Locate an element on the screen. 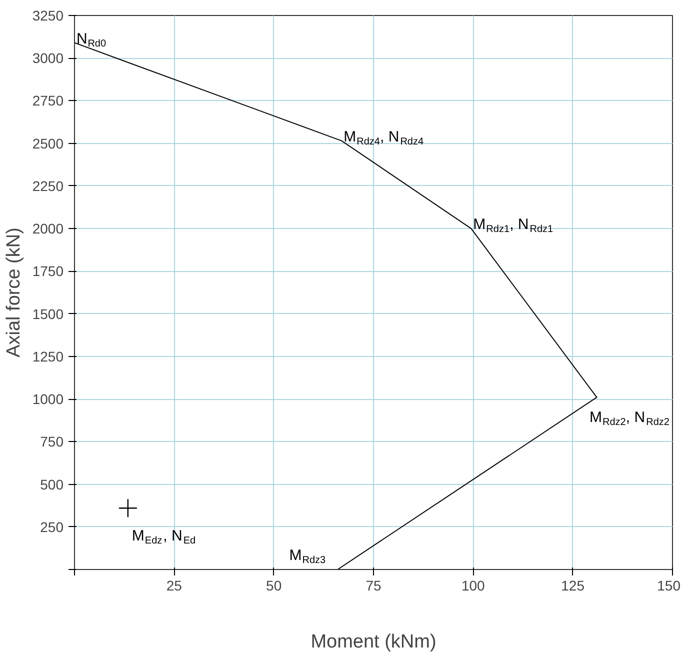  y-tick-label: 2000 is located at coordinates (48, 228).